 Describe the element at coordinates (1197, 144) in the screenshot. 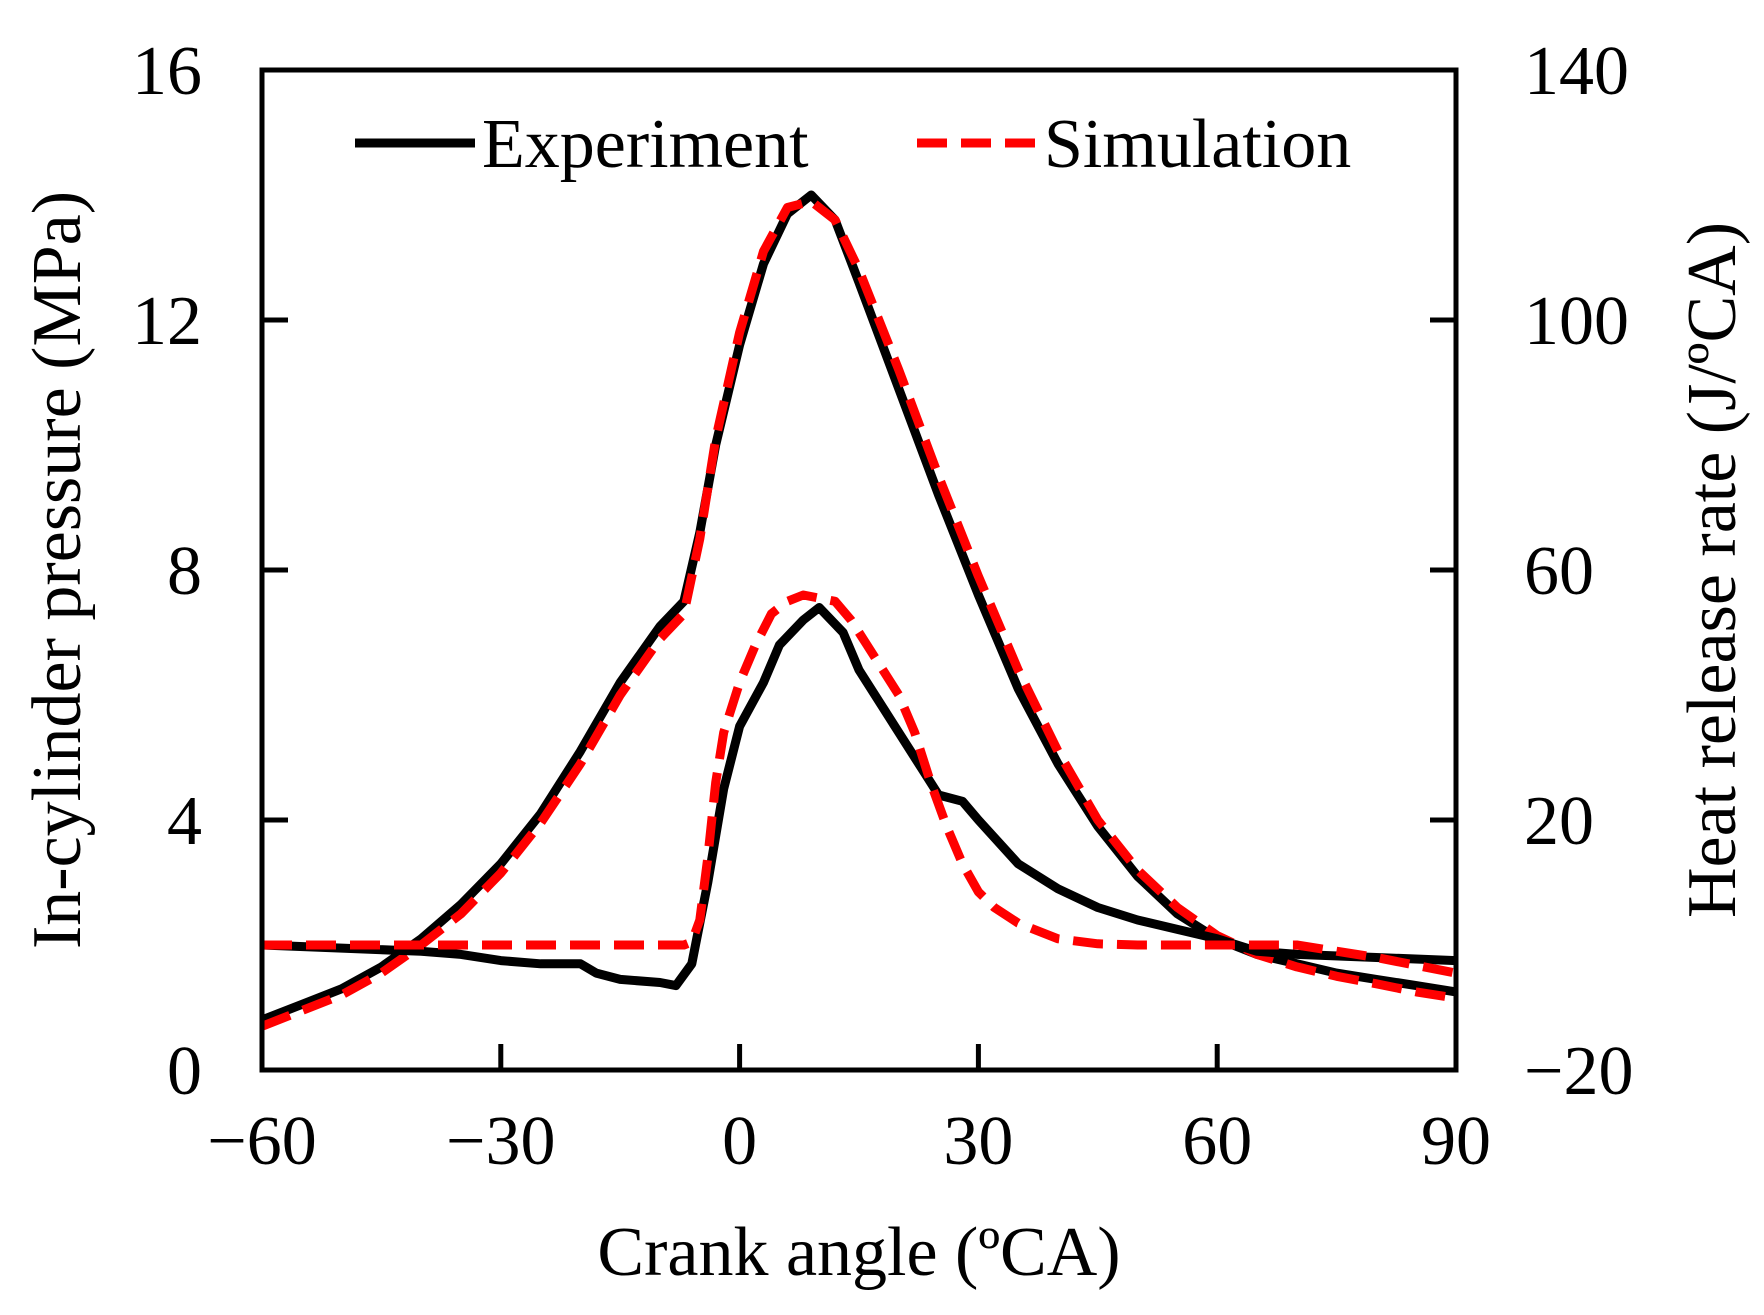

I see `legend-simulation-label: Simulation` at that location.